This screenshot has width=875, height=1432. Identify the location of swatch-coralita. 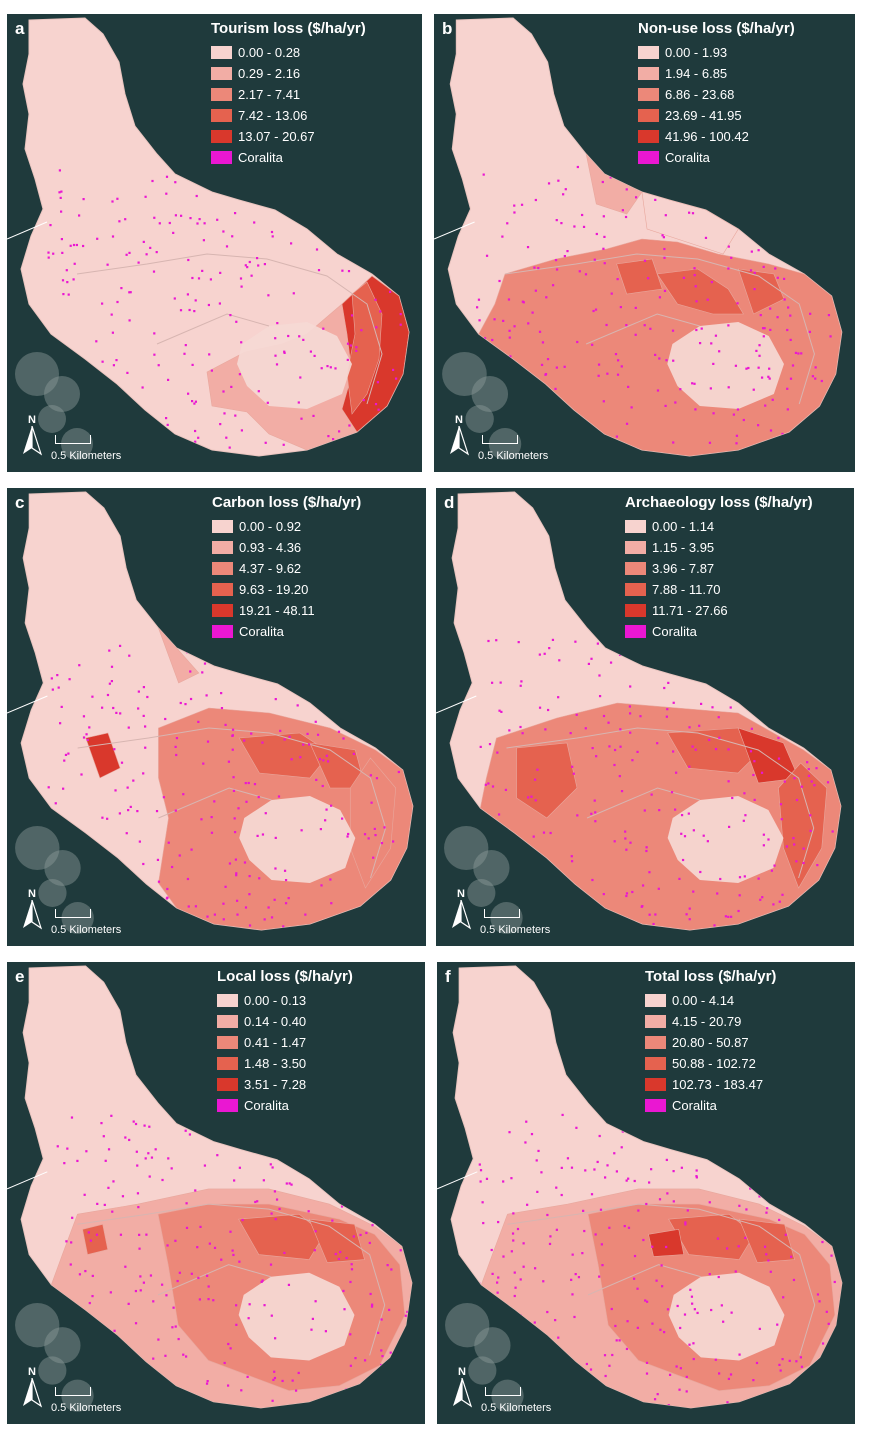
(221, 157).